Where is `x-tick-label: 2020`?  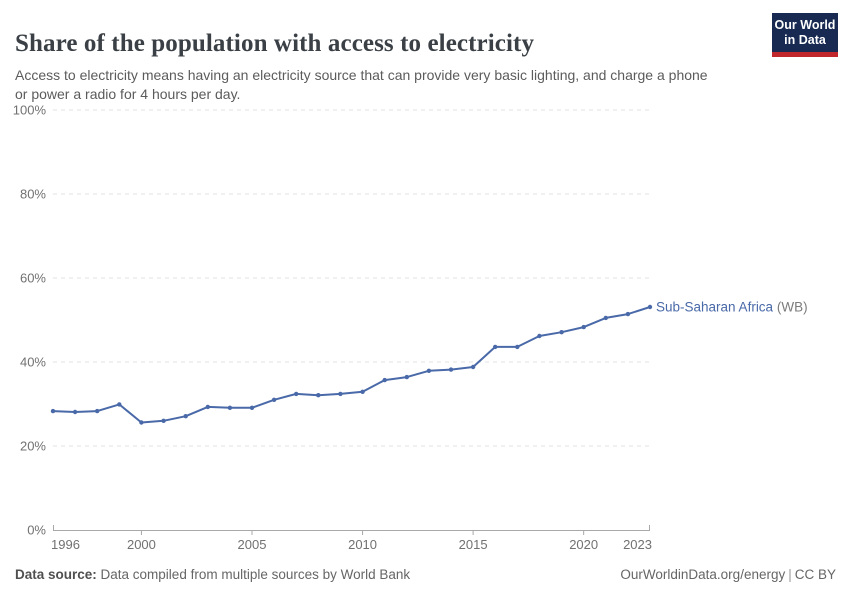
x-tick-label: 2020 is located at coordinates (583, 544).